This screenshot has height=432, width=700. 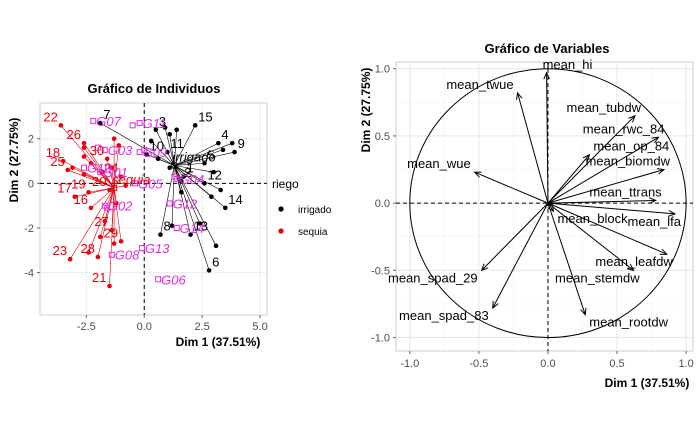 I want to click on irrigado-point-label: 11, so click(x=177, y=143).